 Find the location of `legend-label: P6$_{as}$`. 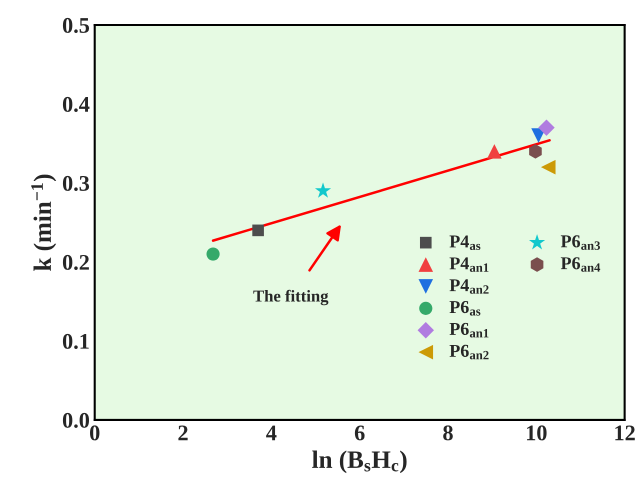

legend-label: P6$_{as}$ is located at coordinates (465, 308).